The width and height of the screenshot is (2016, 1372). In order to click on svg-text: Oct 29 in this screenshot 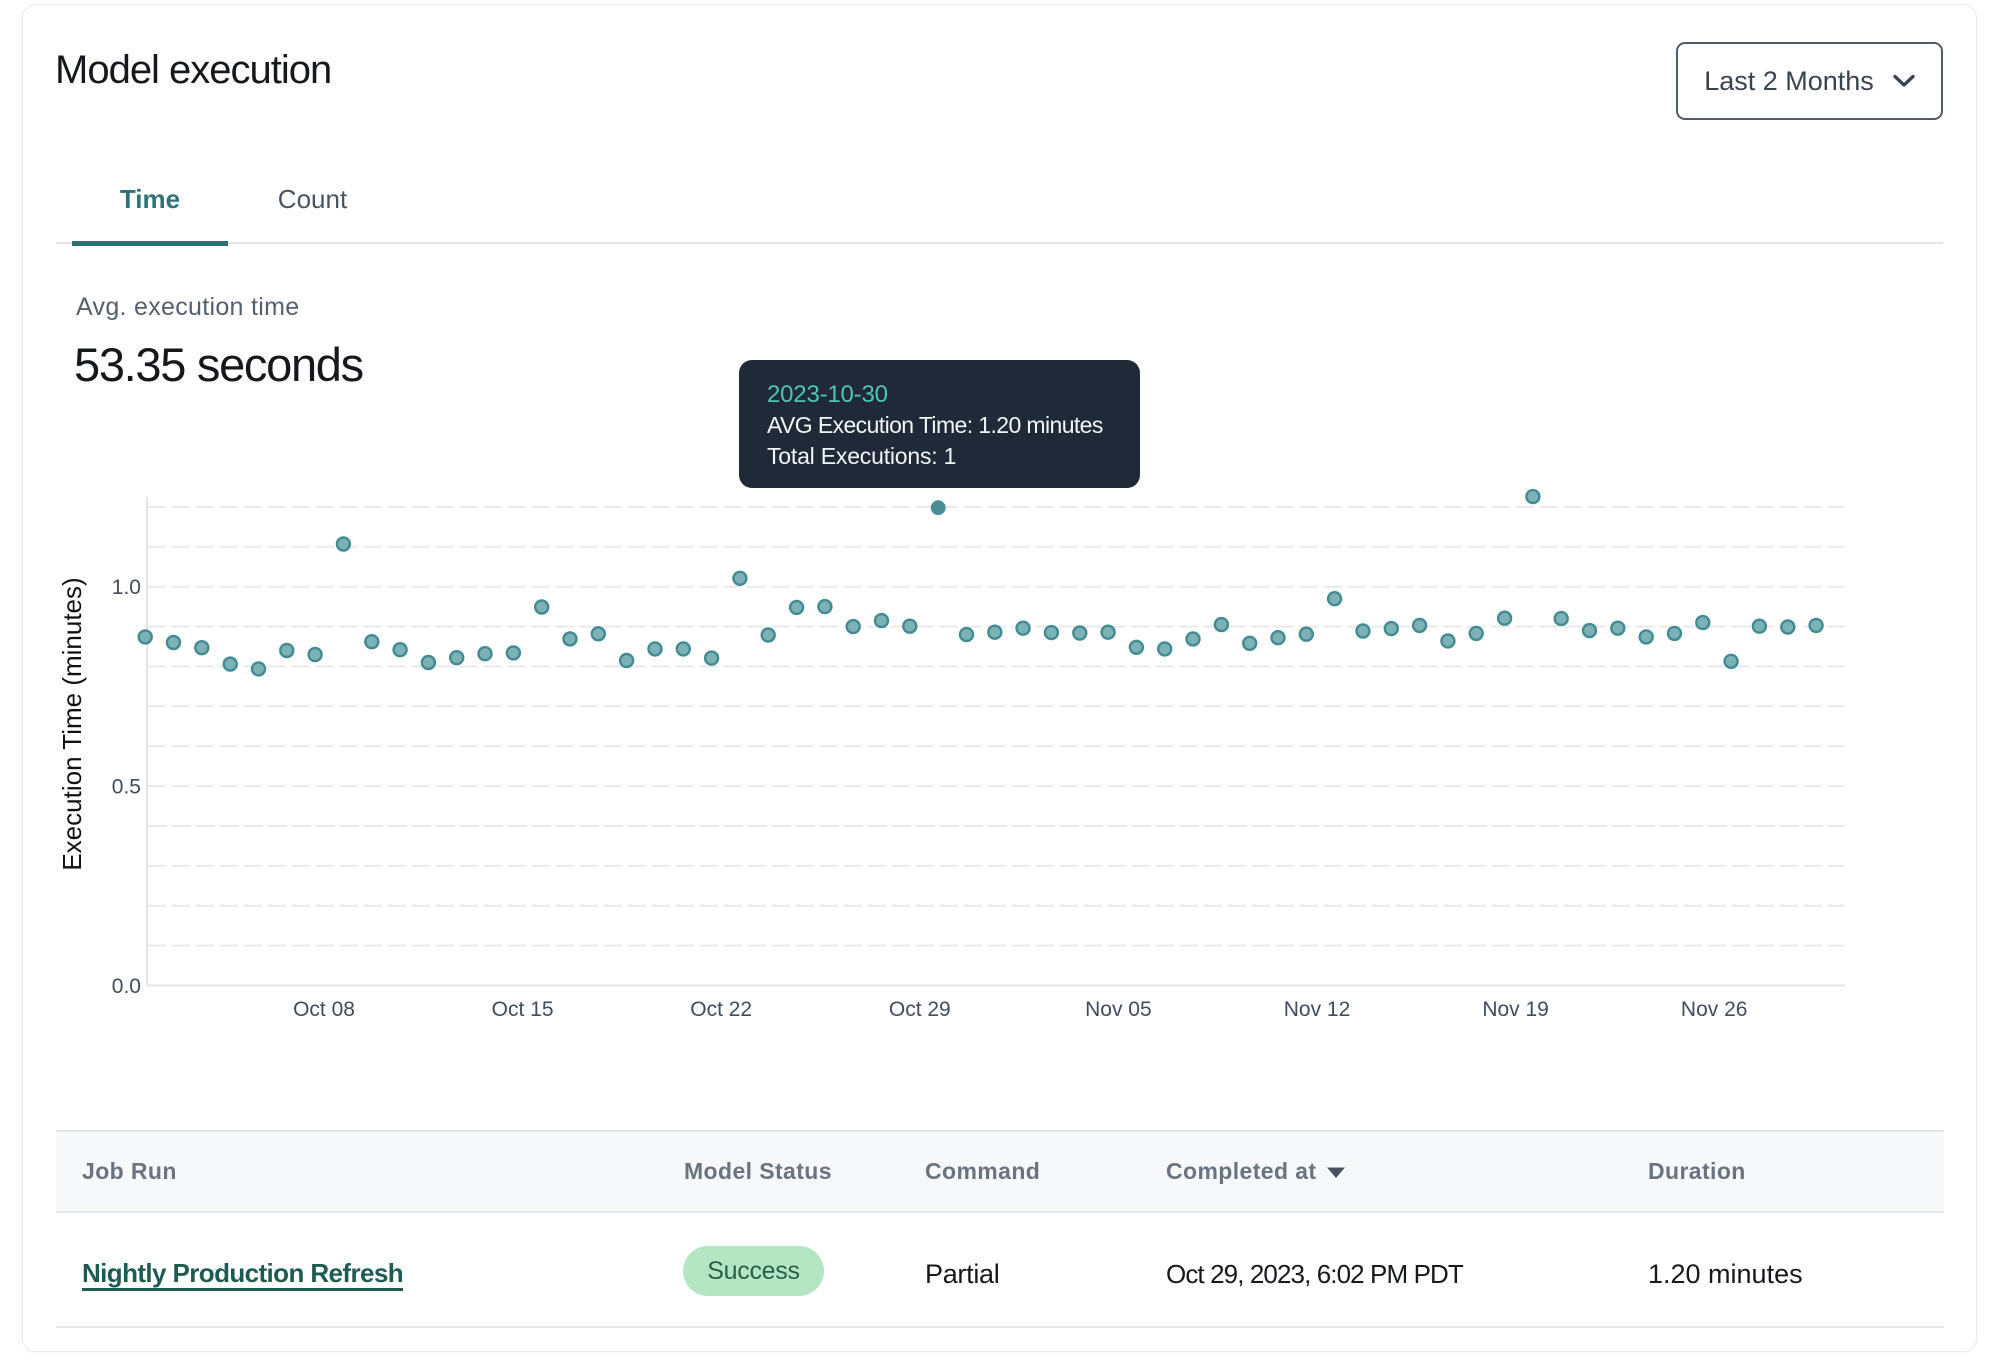, I will do `click(920, 1009)`.